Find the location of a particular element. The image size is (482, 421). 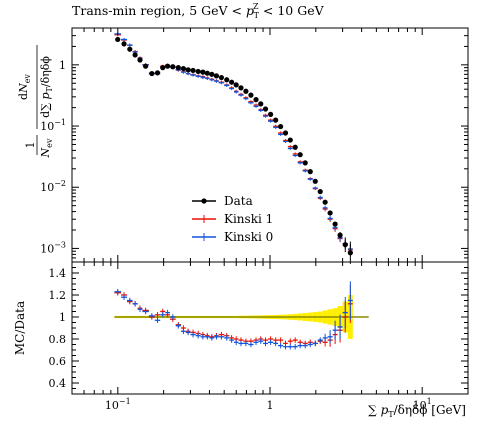

y-label-denominator: d∑ pT/δηδϕ is located at coordinates (46, 87).